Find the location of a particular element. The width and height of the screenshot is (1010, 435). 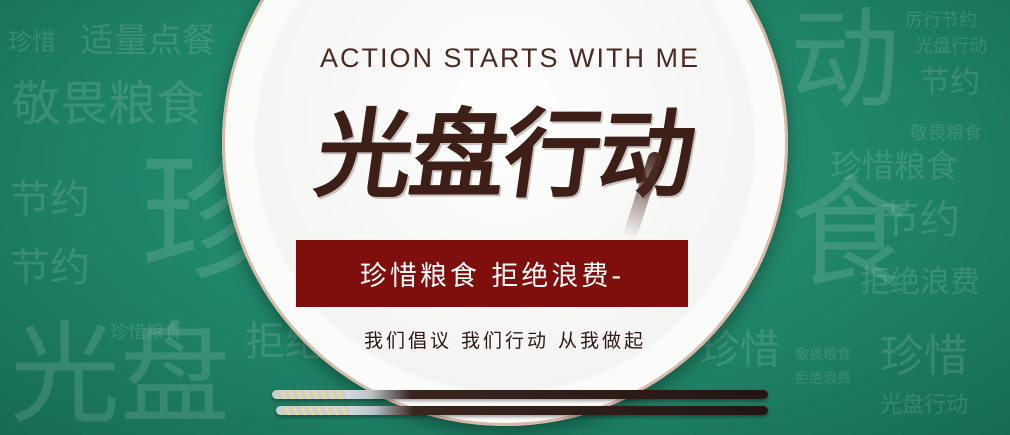

chopstick-upper-pattern is located at coordinates (311, 394).